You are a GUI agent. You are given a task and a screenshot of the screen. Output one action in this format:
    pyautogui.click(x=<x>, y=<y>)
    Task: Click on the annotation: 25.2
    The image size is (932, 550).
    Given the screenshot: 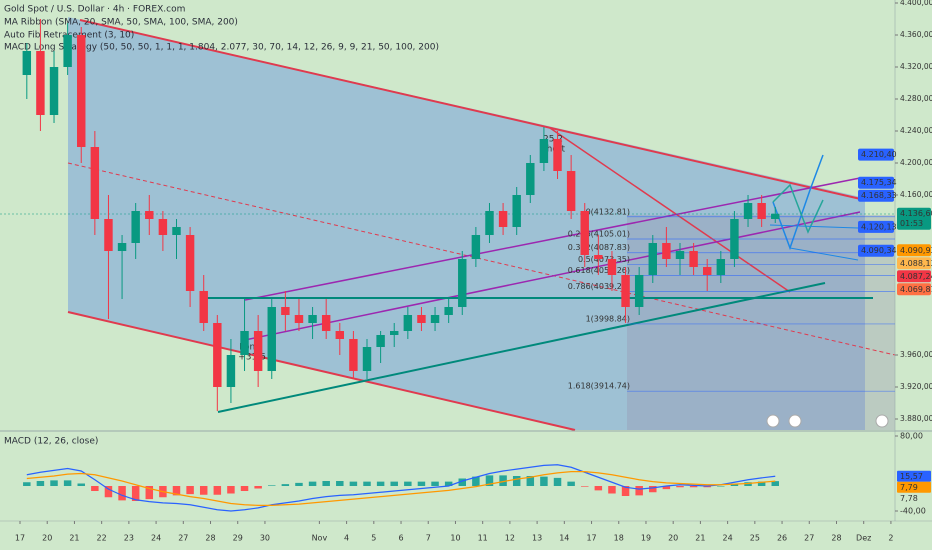 What is the action you would take?
    pyautogui.click(x=553, y=140)
    